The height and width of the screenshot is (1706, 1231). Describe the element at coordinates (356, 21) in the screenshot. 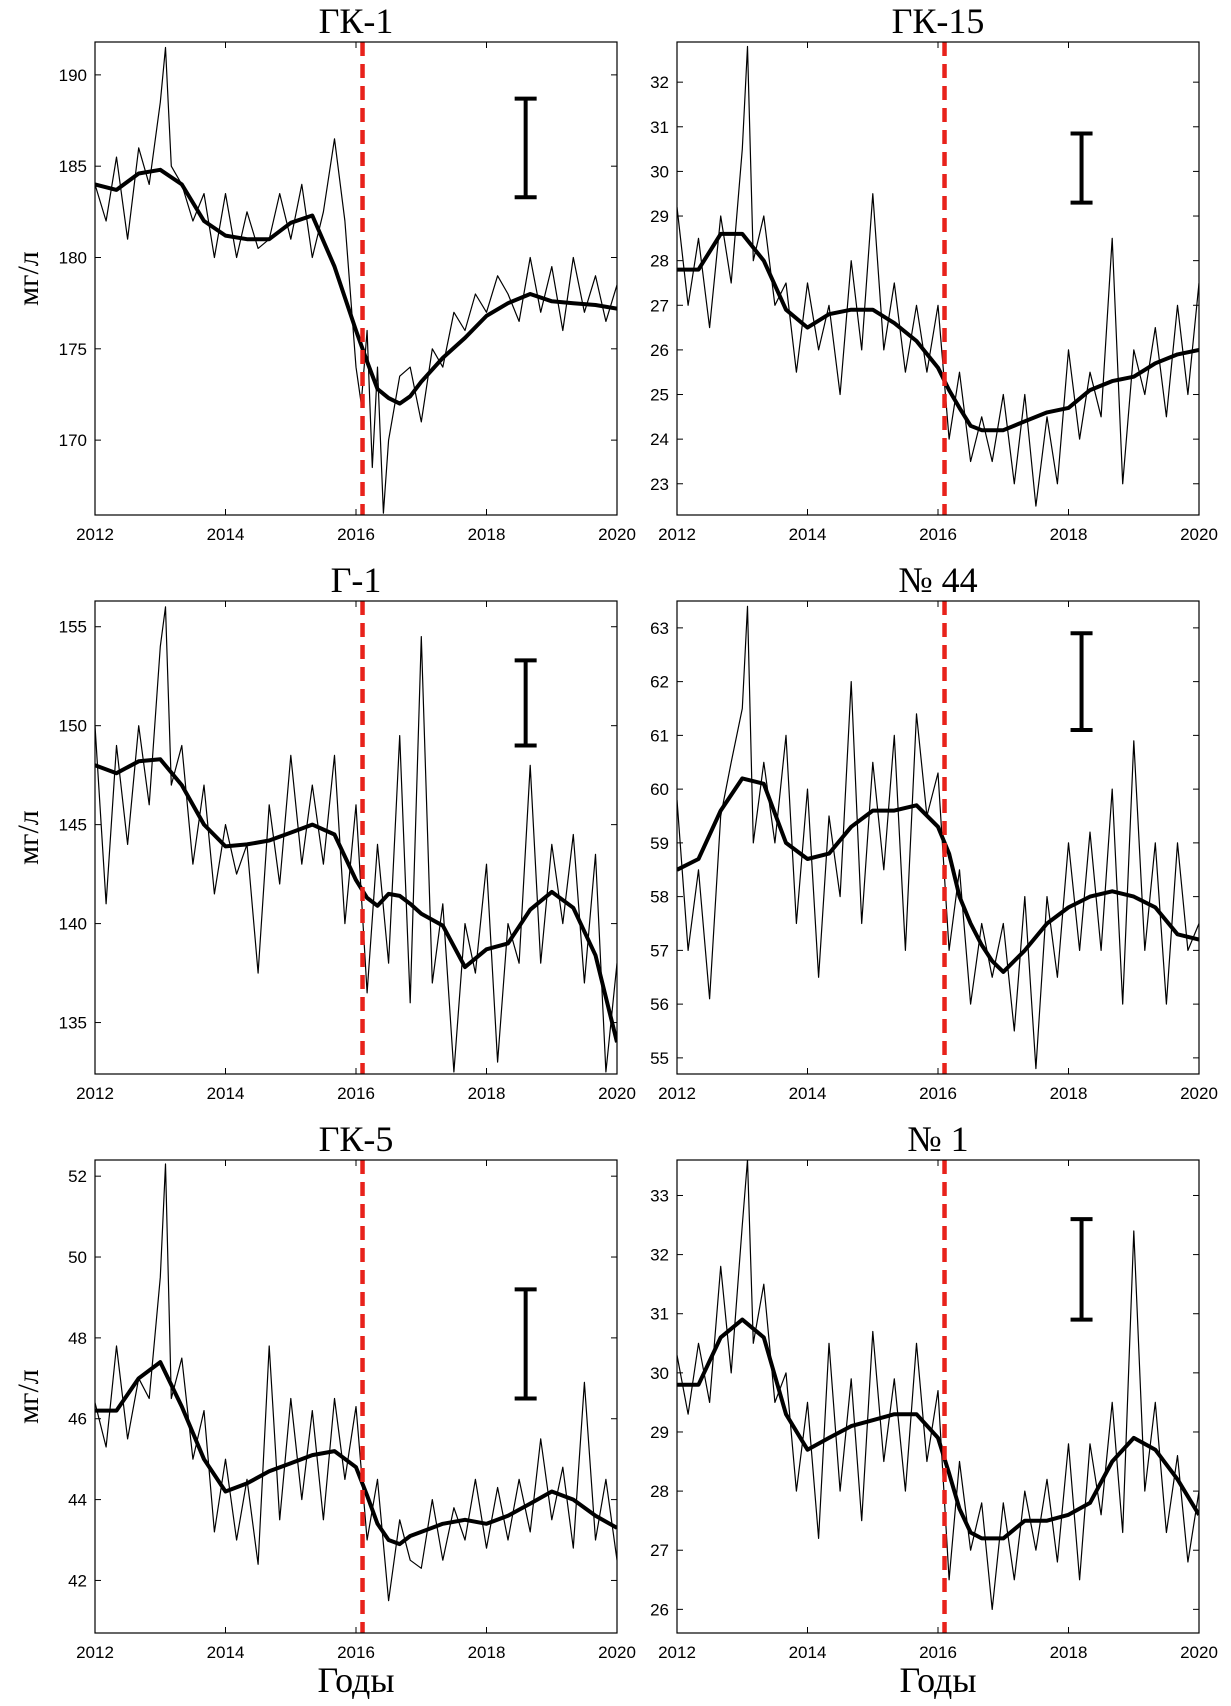

I see `chart-title: ГК-1` at that location.